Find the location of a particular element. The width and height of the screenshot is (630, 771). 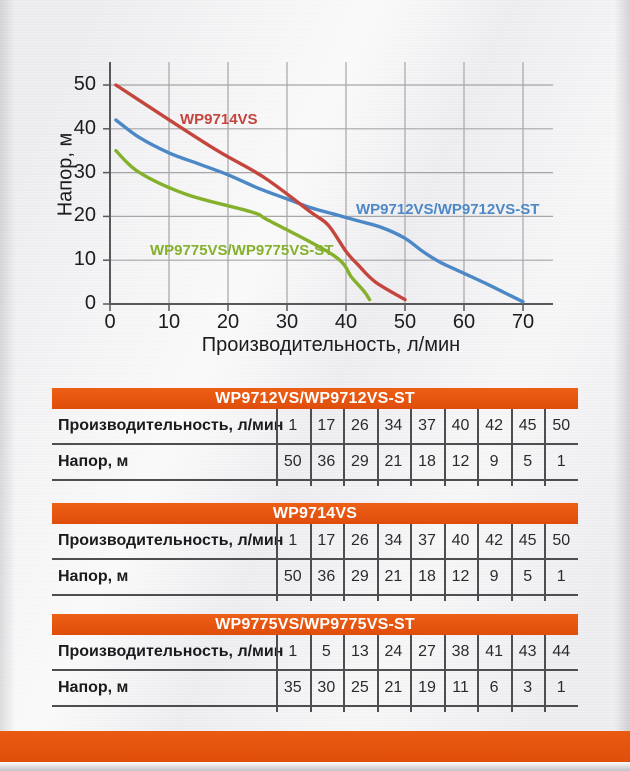

curve-label-wp9714vs: WP9714VS is located at coordinates (219, 119).